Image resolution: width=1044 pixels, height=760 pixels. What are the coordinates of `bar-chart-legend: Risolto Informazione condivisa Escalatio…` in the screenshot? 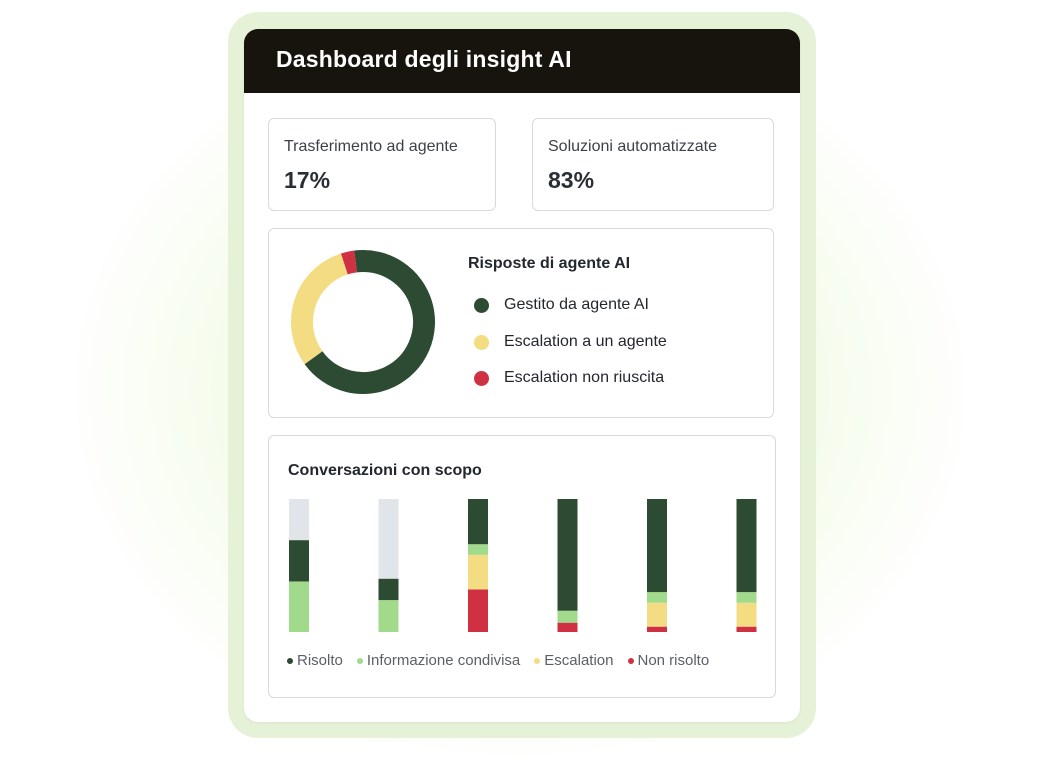 It's located at (505, 660).